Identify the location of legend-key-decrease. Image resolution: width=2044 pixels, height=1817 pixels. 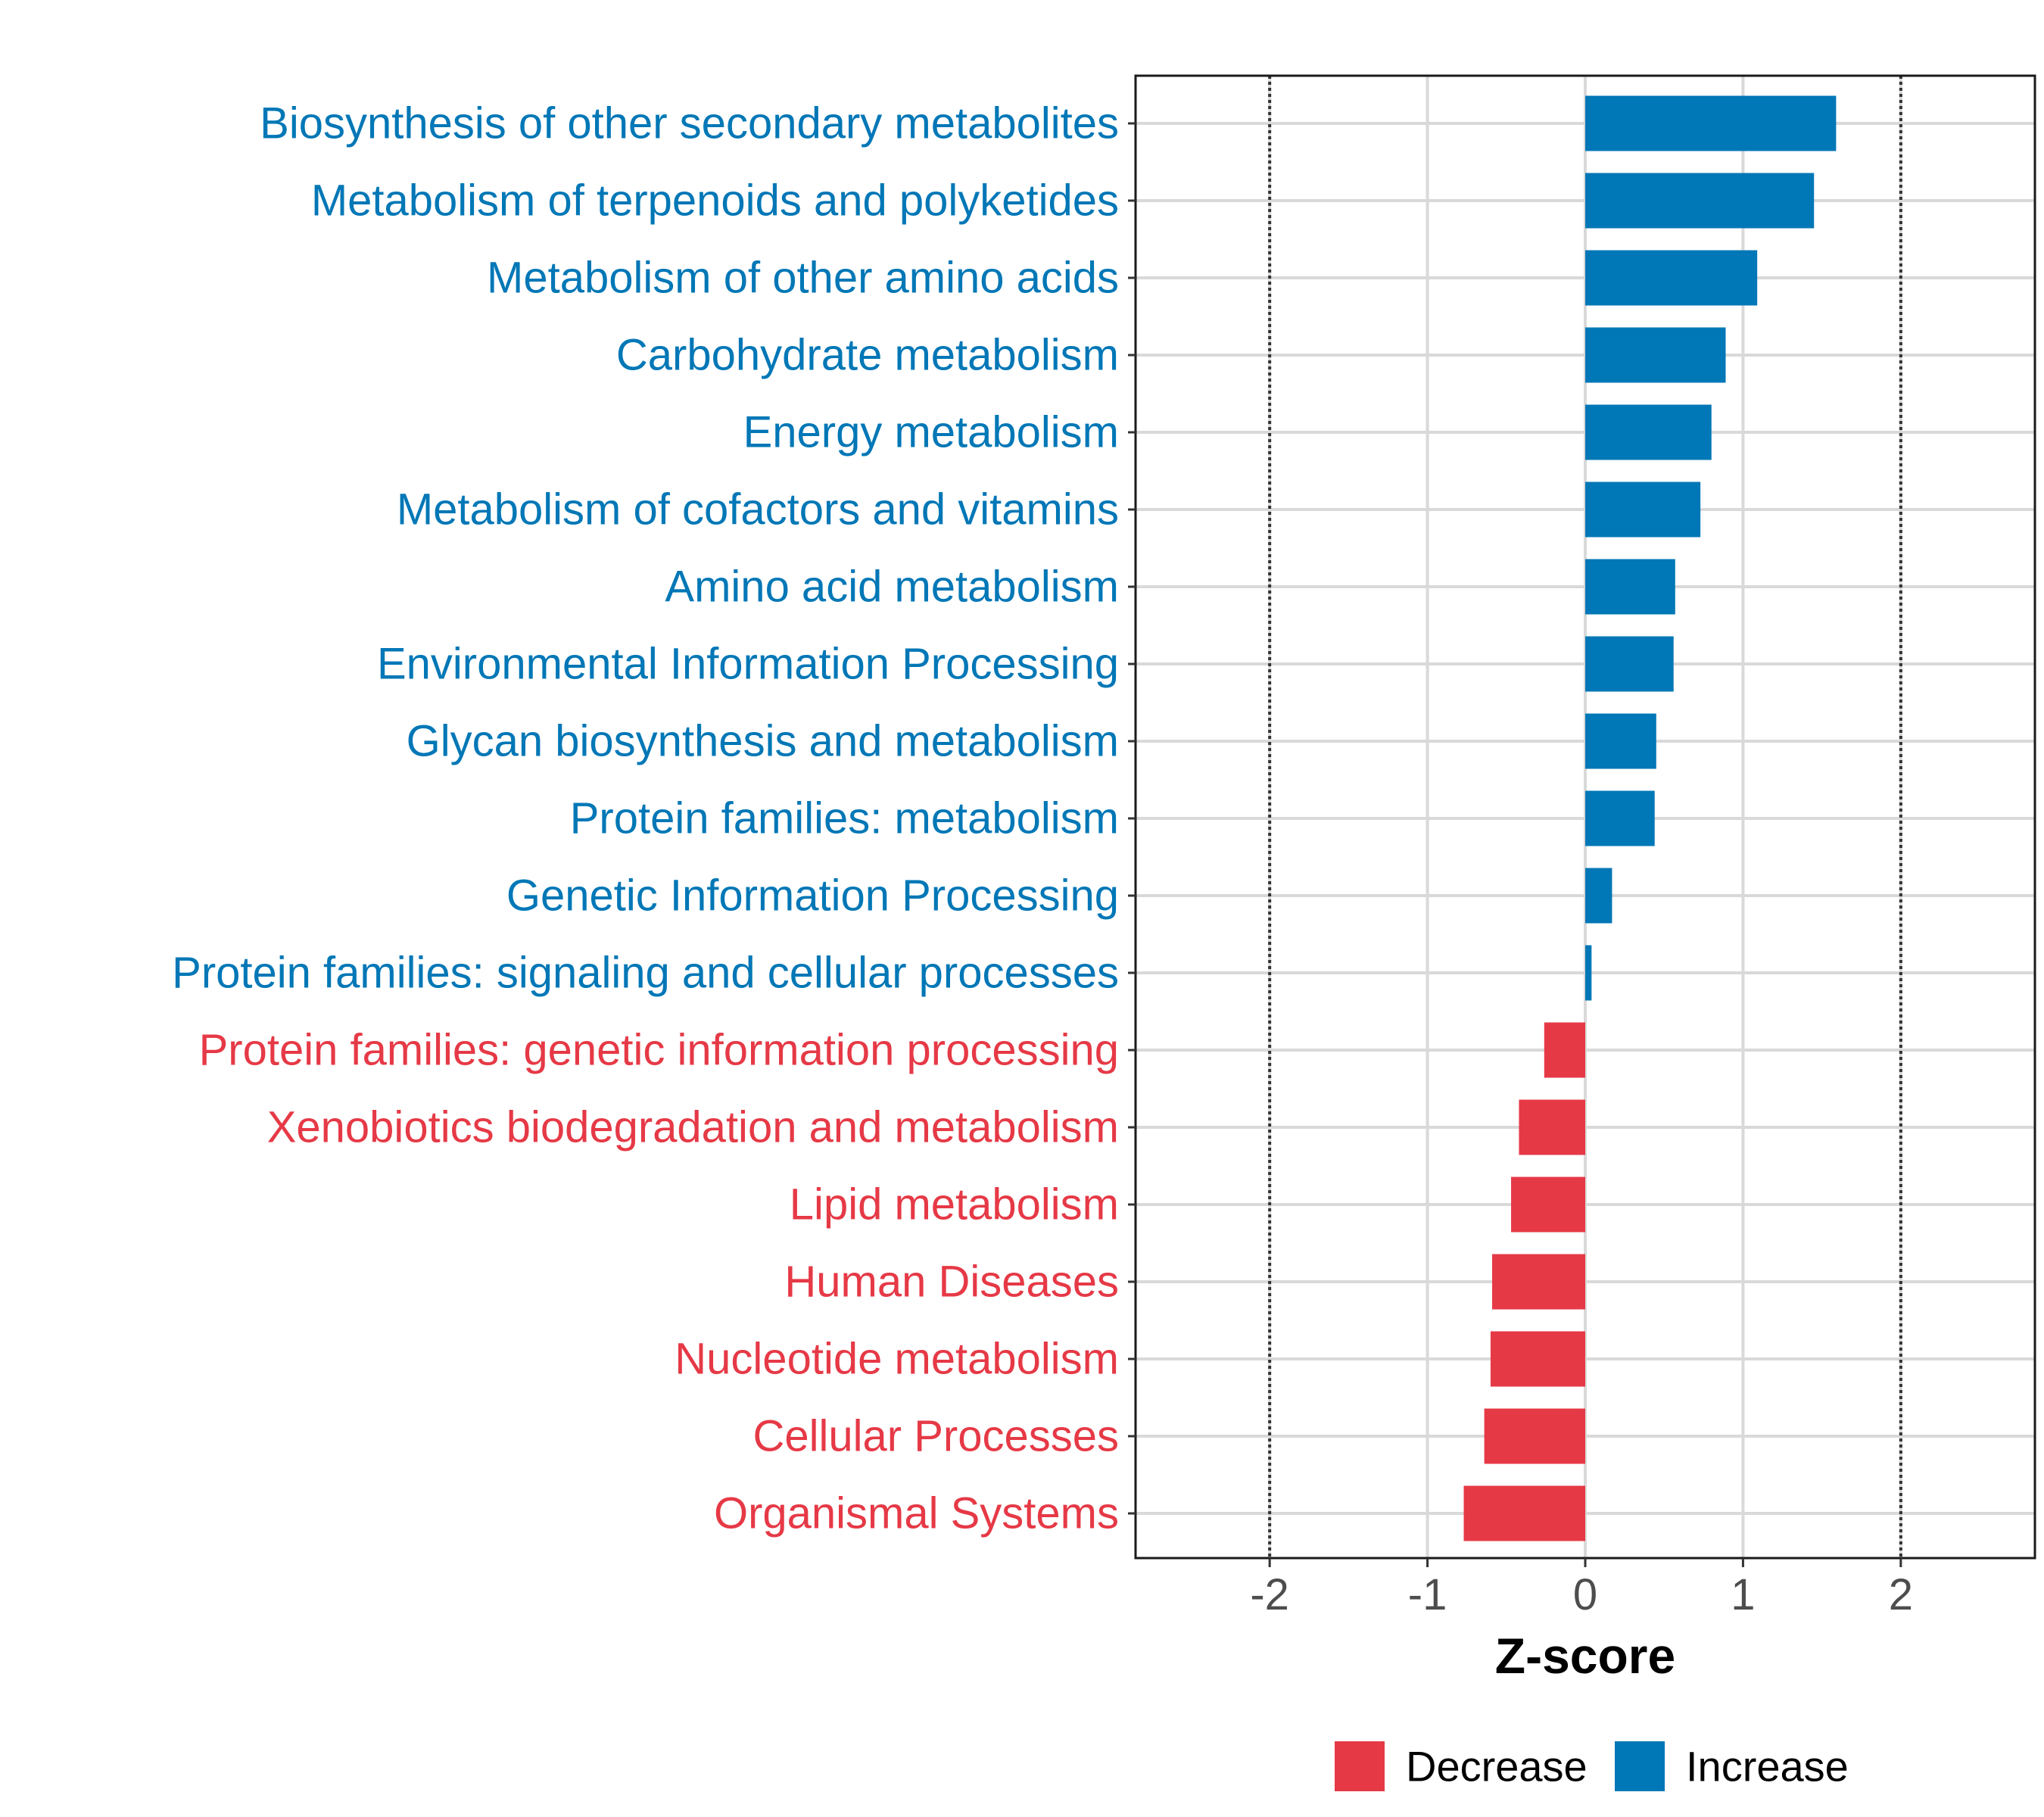
(1360, 1766).